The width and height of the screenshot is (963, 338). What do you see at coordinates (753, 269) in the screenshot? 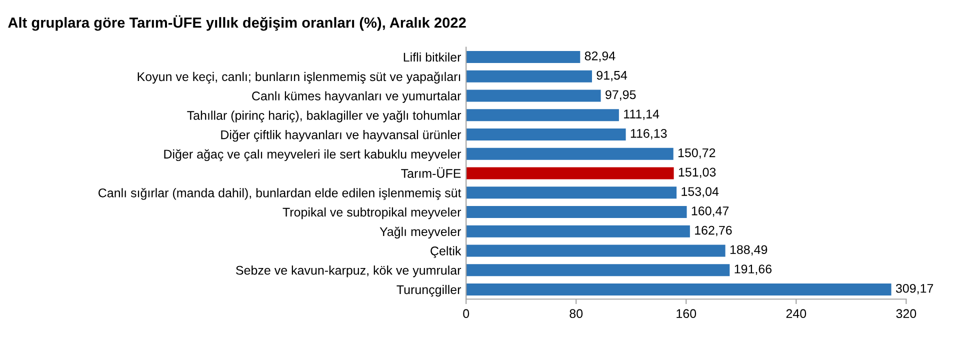
I see `data-label: 191,66` at bounding box center [753, 269].